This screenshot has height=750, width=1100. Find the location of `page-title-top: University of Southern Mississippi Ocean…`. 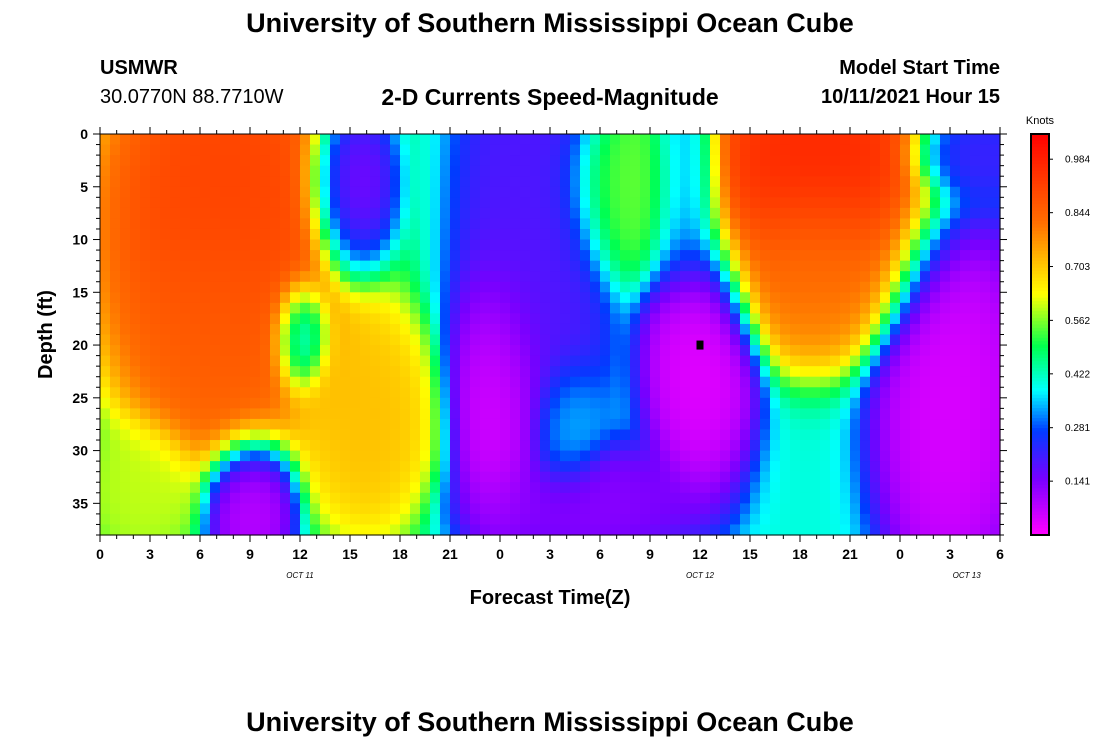

page-title-top: University of Southern Mississippi Ocean… is located at coordinates (550, 23).